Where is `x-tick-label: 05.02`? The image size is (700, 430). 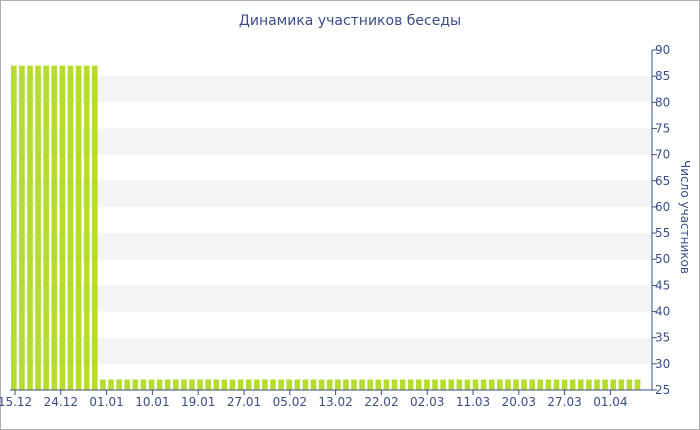
x-tick-label: 05.02 is located at coordinates (290, 402).